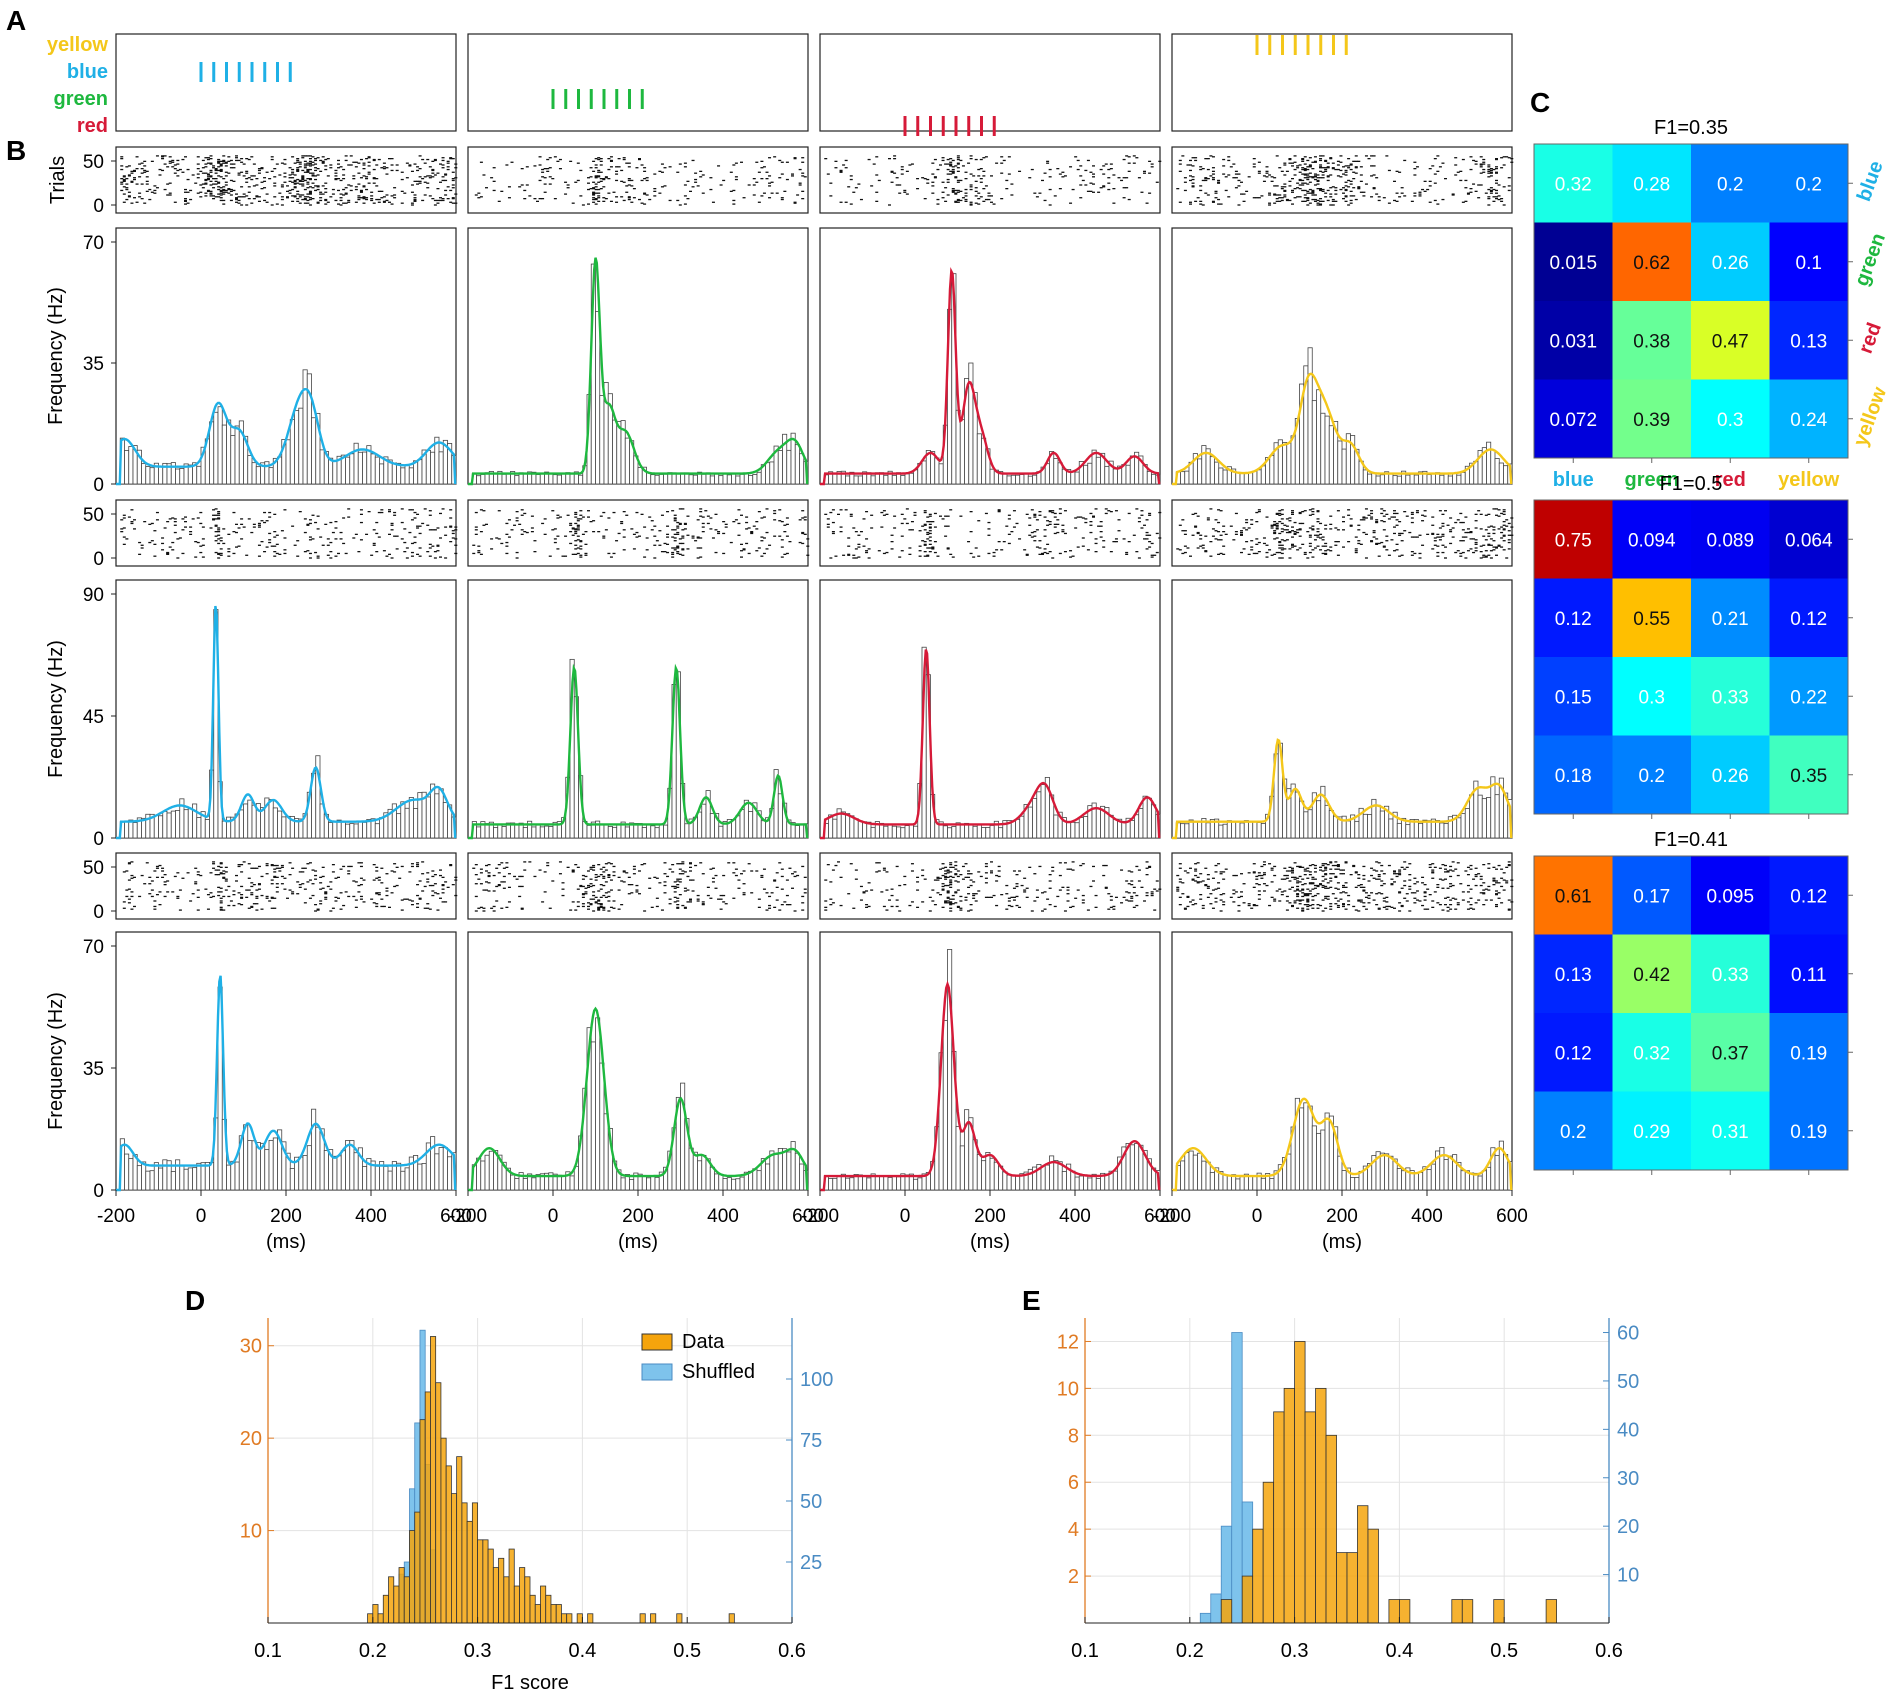 The width and height of the screenshot is (1902, 1691). I want to click on psth-ytick-label: 0, so click(98, 485).